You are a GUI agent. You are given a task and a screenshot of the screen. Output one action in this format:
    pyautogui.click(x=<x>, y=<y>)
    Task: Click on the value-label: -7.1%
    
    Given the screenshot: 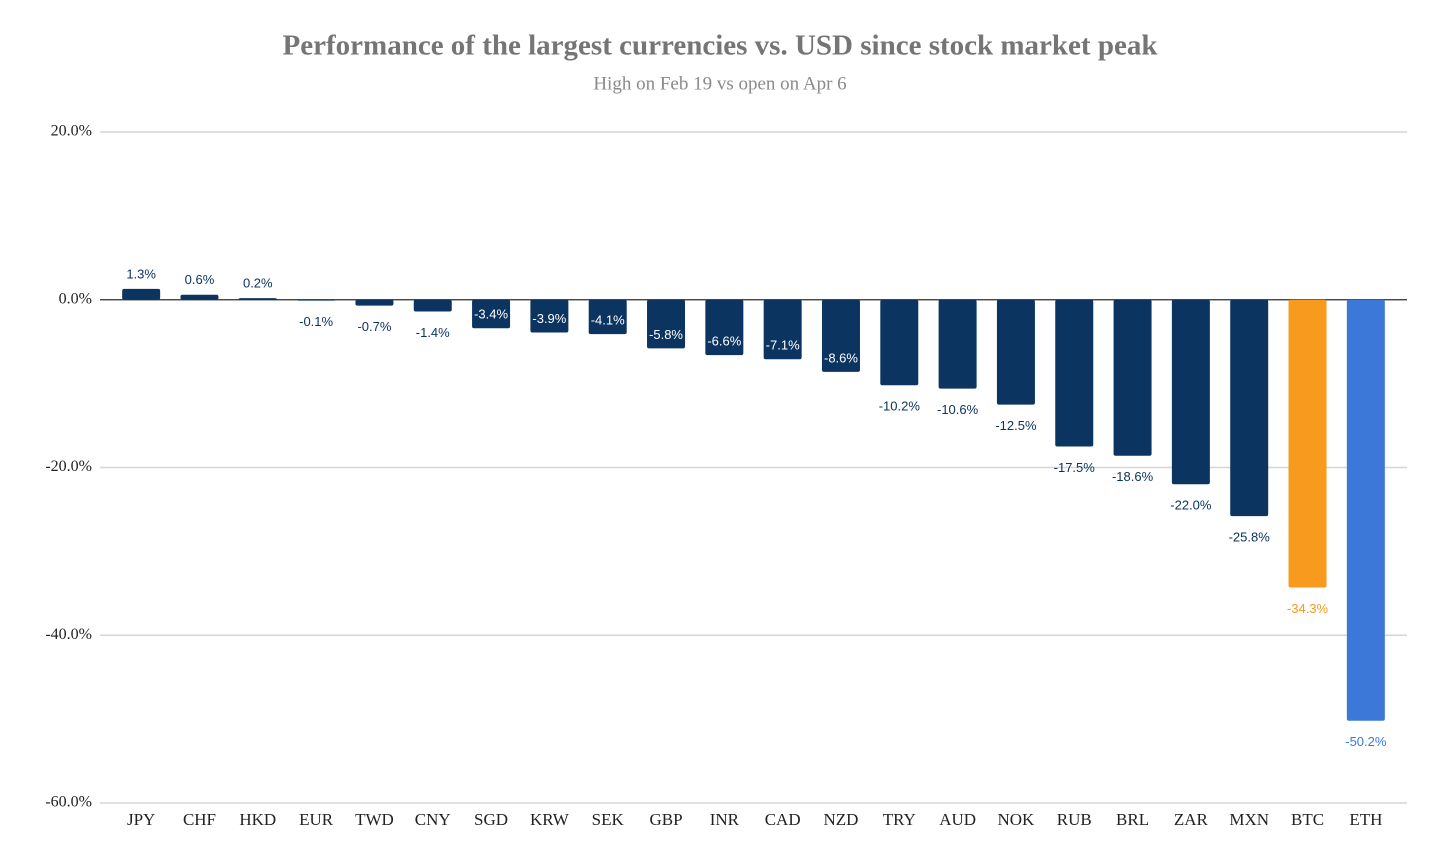 What is the action you would take?
    pyautogui.click(x=783, y=345)
    